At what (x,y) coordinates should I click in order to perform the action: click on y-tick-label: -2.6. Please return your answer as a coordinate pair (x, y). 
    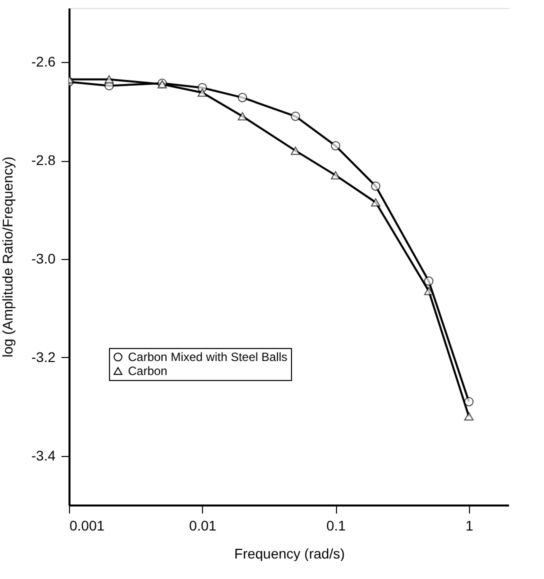
    Looking at the image, I should click on (43, 62).